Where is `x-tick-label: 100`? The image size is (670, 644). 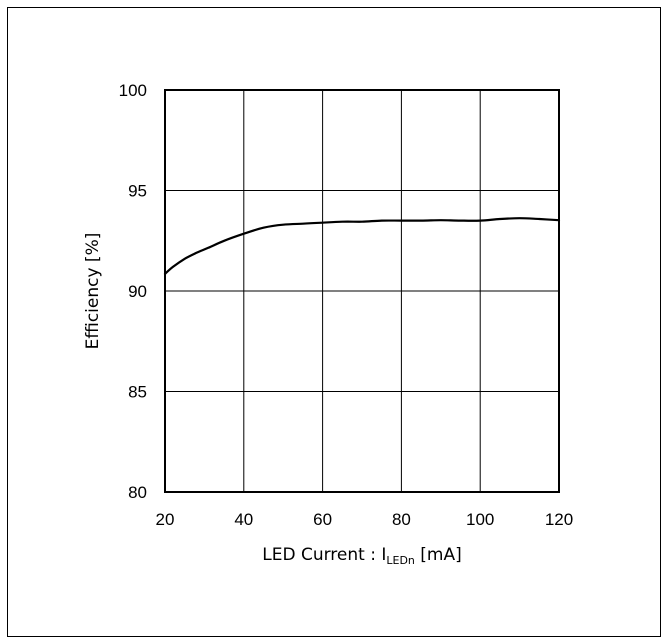
x-tick-label: 100 is located at coordinates (480, 519).